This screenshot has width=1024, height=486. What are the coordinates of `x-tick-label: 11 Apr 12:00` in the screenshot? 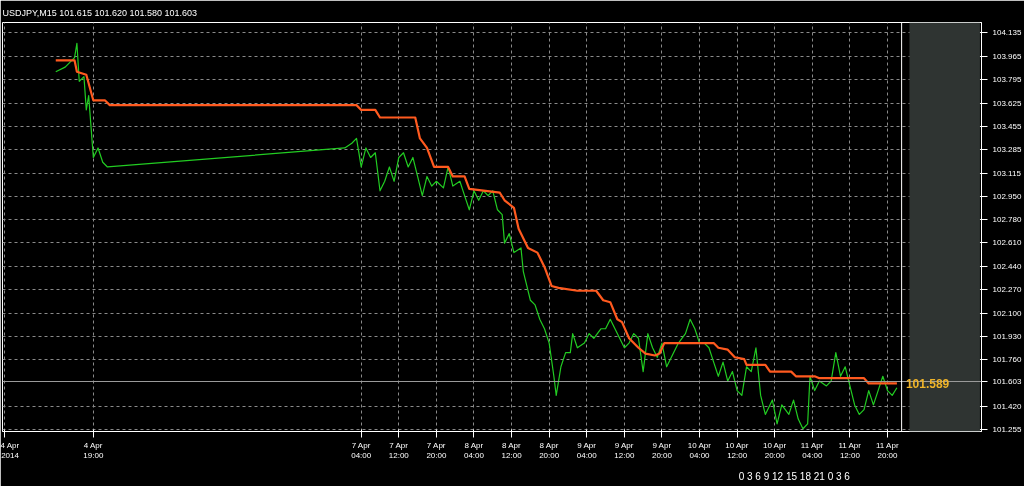 It's located at (850, 450).